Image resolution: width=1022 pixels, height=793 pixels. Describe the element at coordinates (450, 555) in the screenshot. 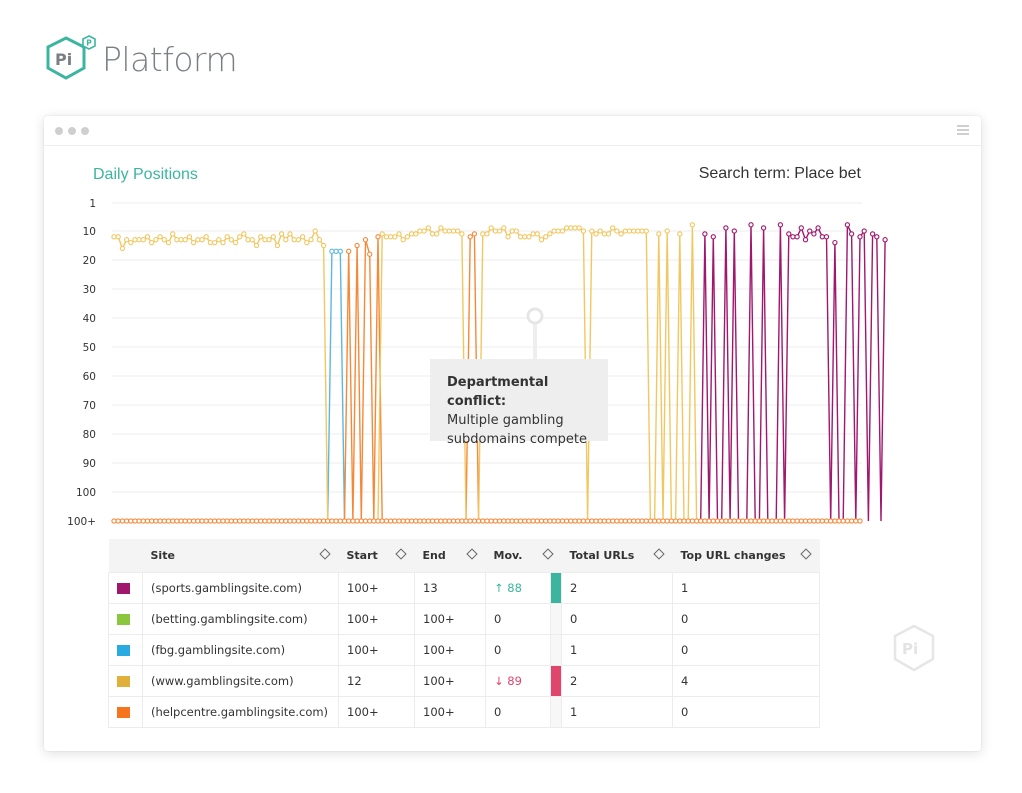

I see `header-end: End` at that location.